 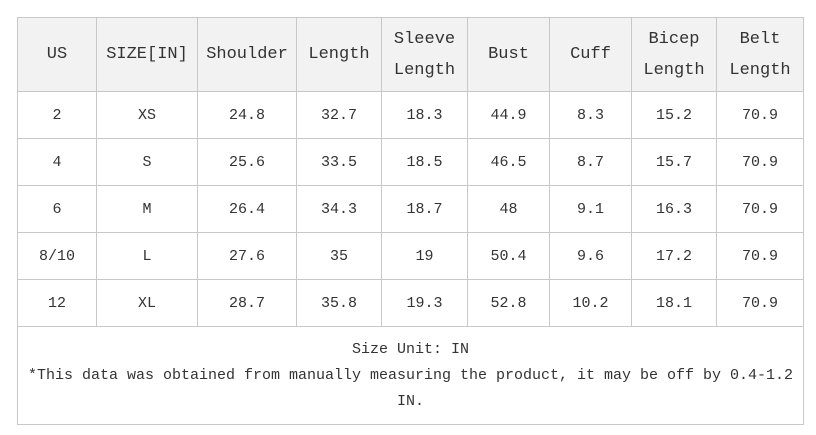 I want to click on table-cell: 15.2, so click(x=674, y=115).